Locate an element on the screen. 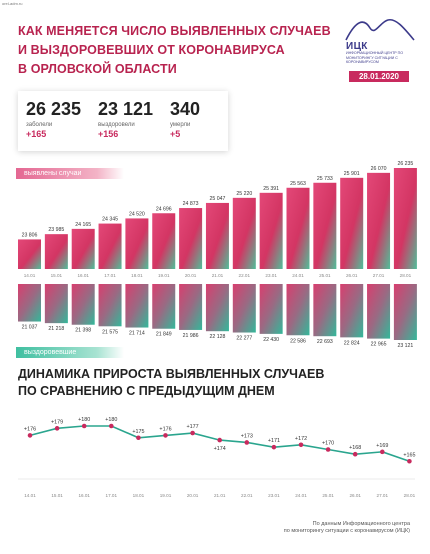  growth-date-label: 28.01 is located at coordinates (410, 495).